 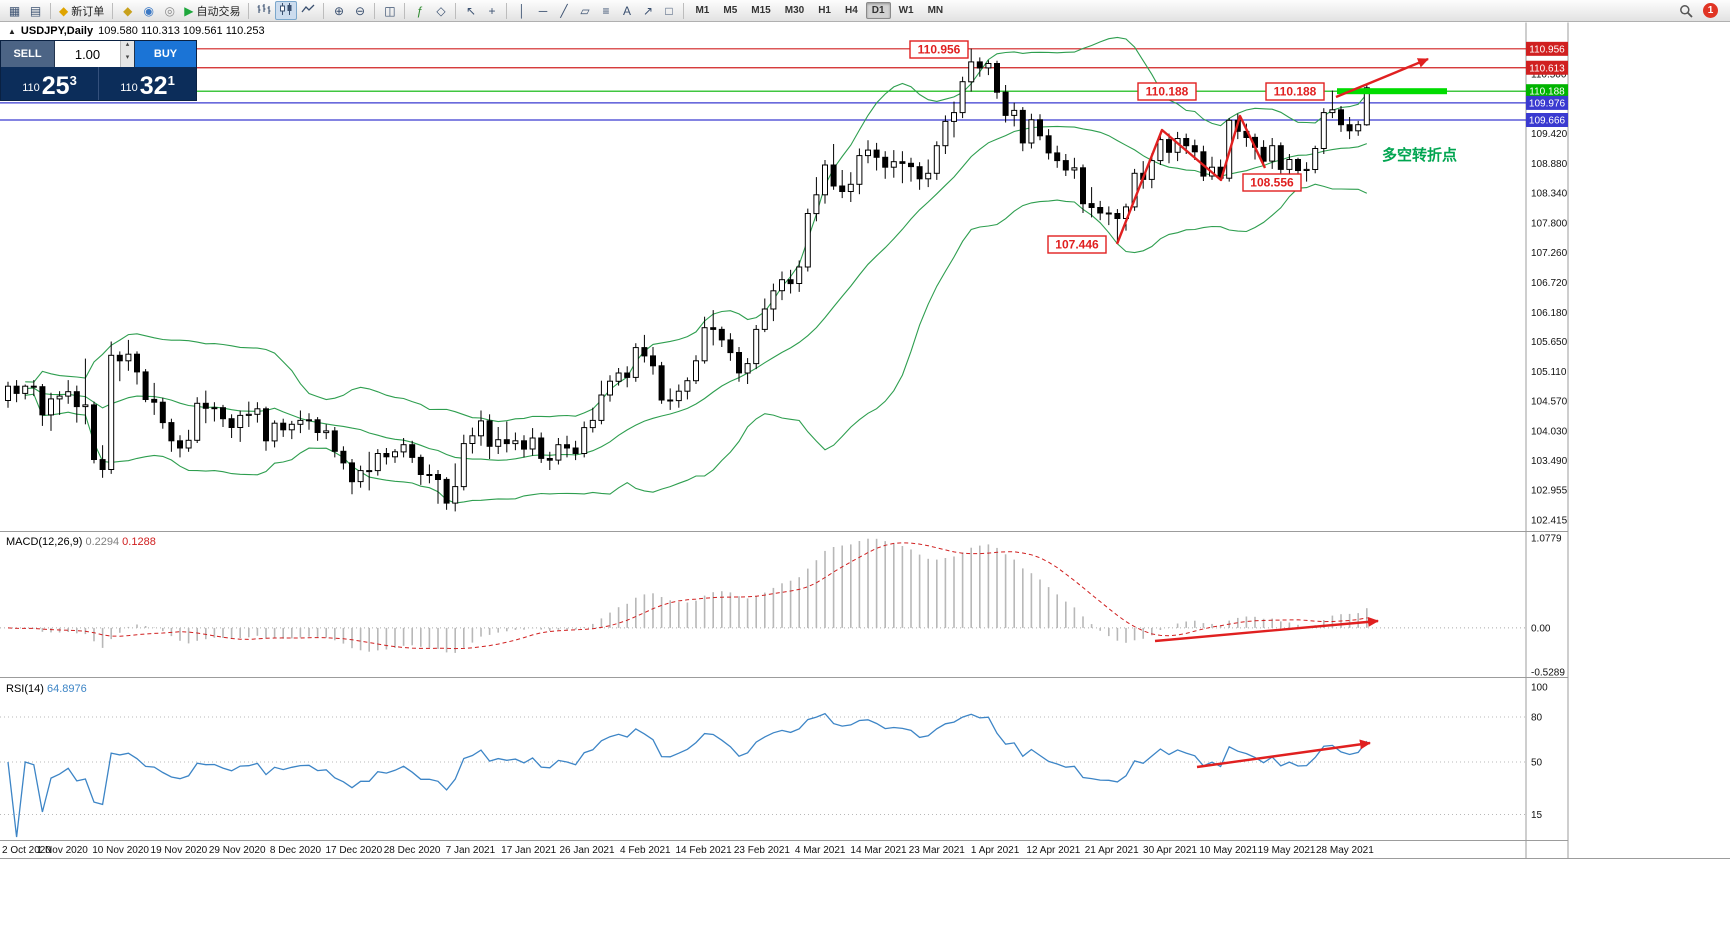 I want to click on date-label: 10 May 2021, so click(x=1228, y=850).